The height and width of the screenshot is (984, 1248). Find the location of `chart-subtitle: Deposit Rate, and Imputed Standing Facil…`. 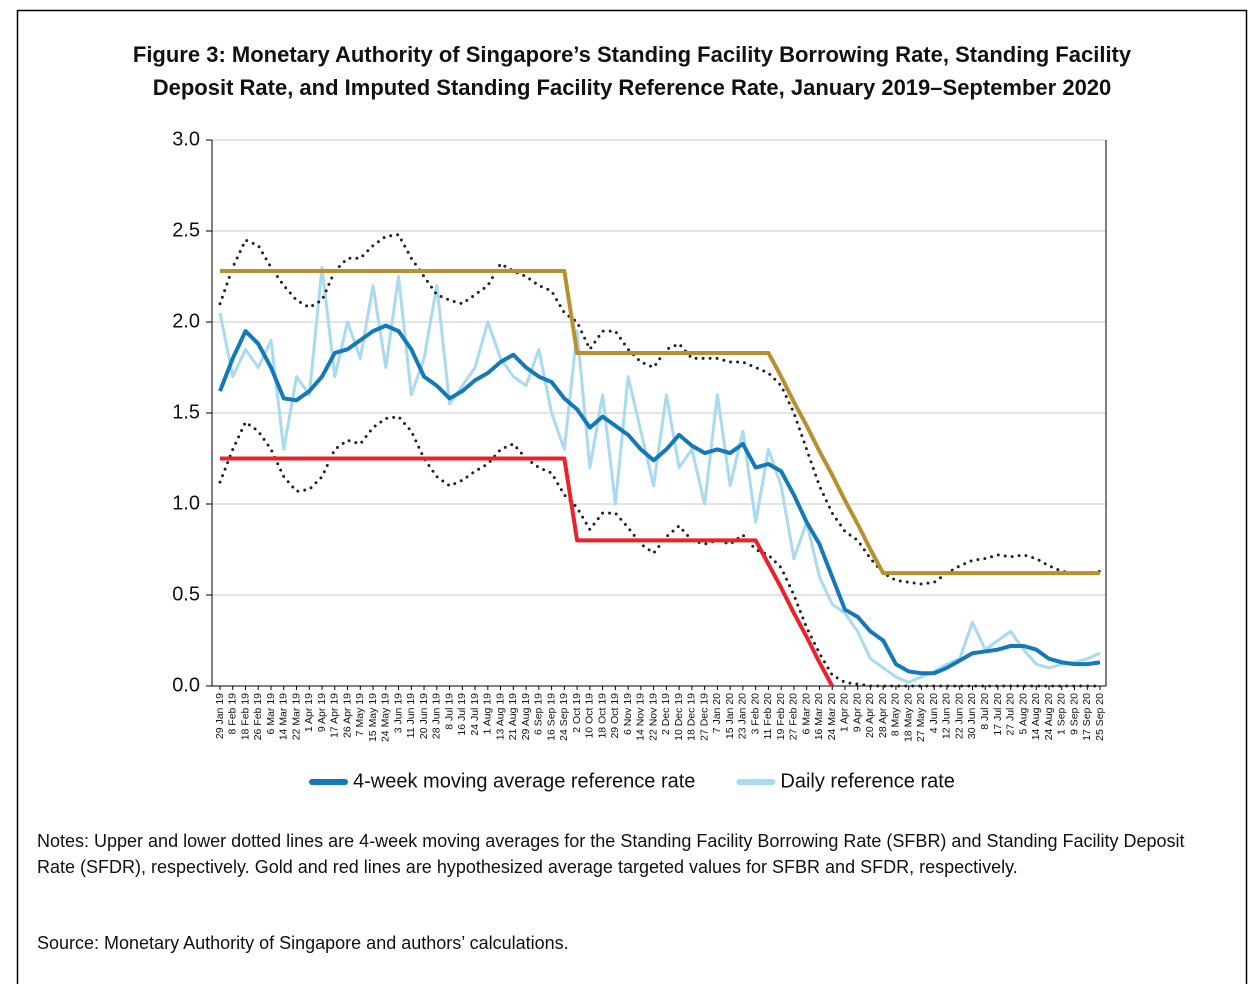

chart-subtitle: Deposit Rate, and Imputed Standing Facil… is located at coordinates (632, 87).